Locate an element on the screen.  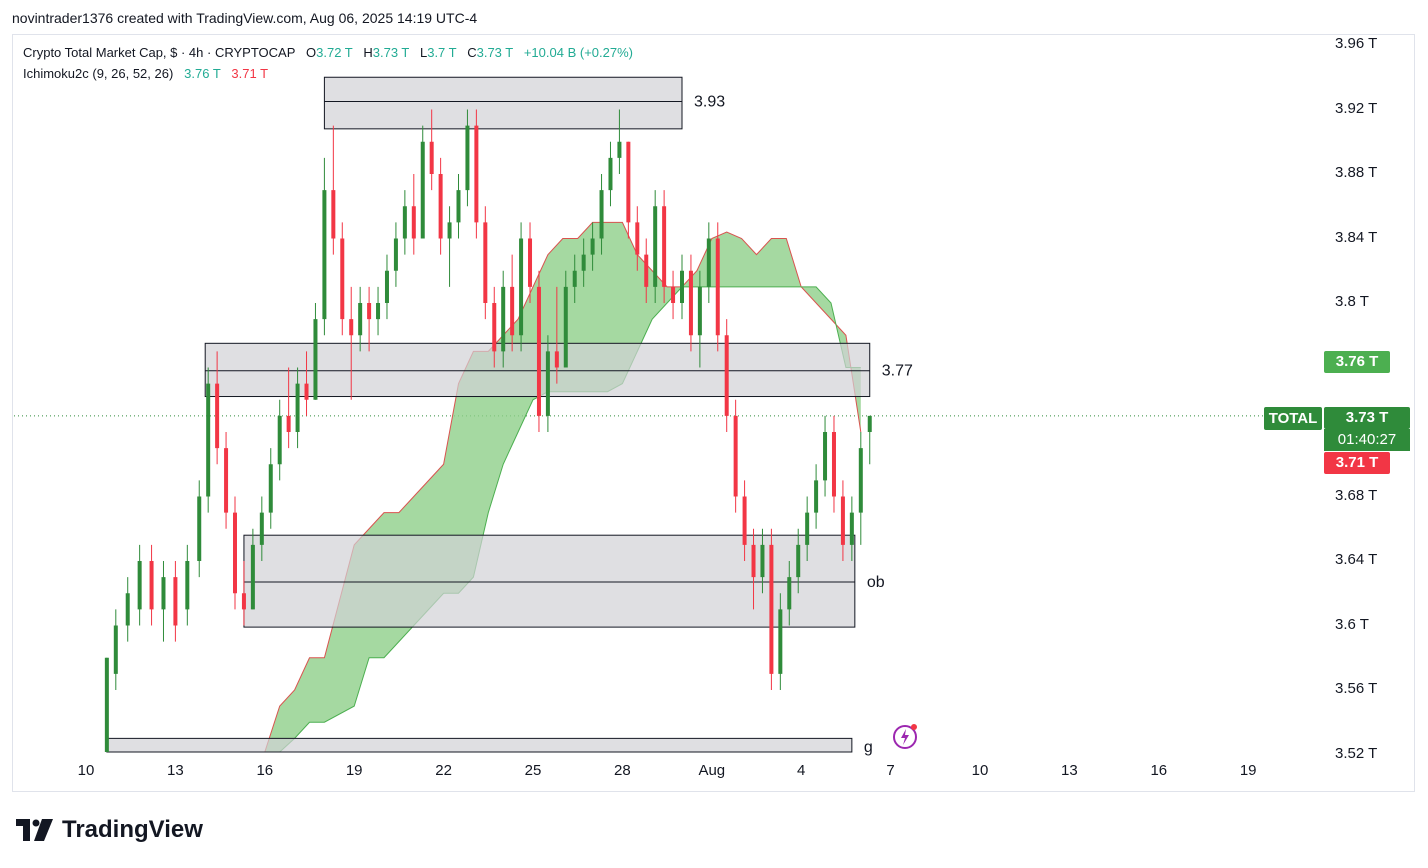
span-a-price-tag: 3.76 T is located at coordinates (1357, 362).